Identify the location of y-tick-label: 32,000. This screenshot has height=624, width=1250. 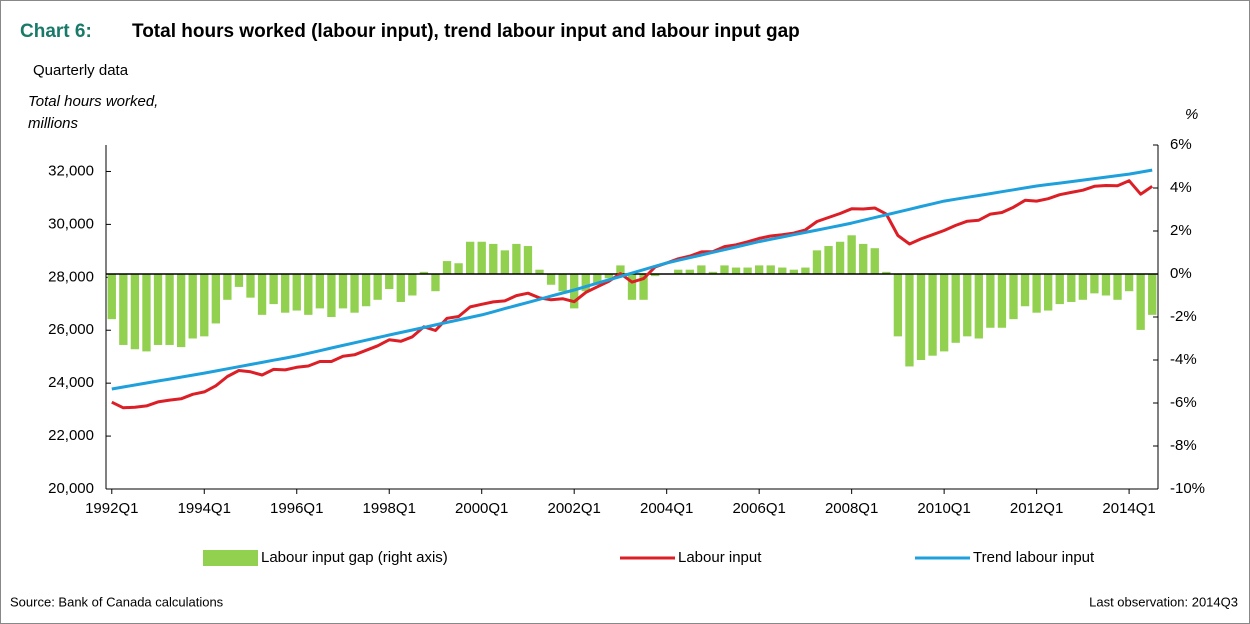
(71, 170).